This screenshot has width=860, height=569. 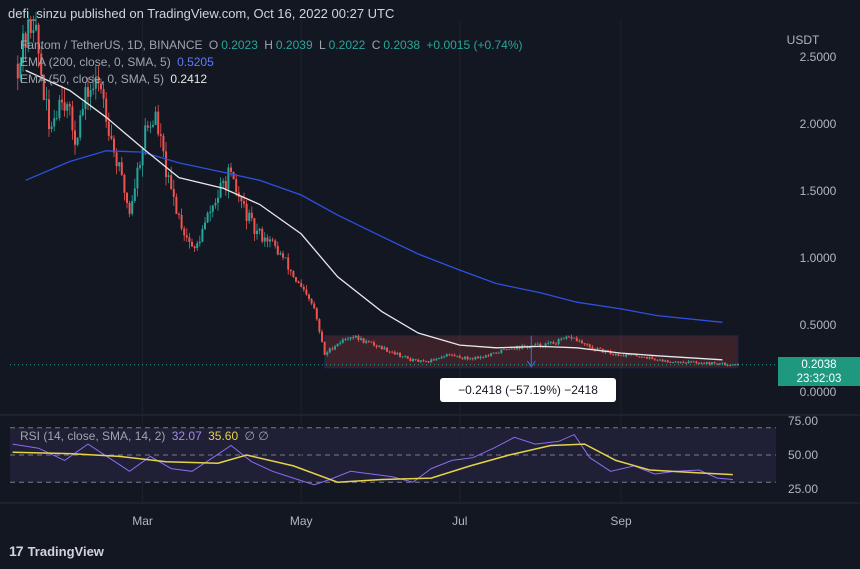 I want to click on rsi-extra: ∅ ∅, so click(x=256, y=436).